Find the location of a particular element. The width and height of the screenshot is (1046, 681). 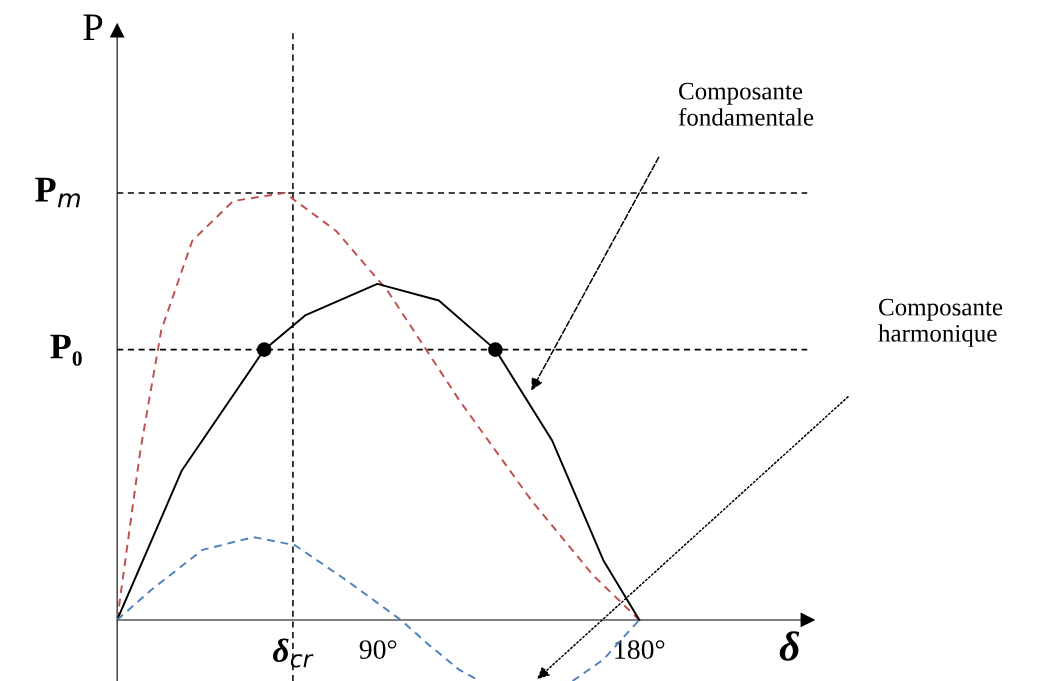

y-axis-title: P is located at coordinates (93, 27).